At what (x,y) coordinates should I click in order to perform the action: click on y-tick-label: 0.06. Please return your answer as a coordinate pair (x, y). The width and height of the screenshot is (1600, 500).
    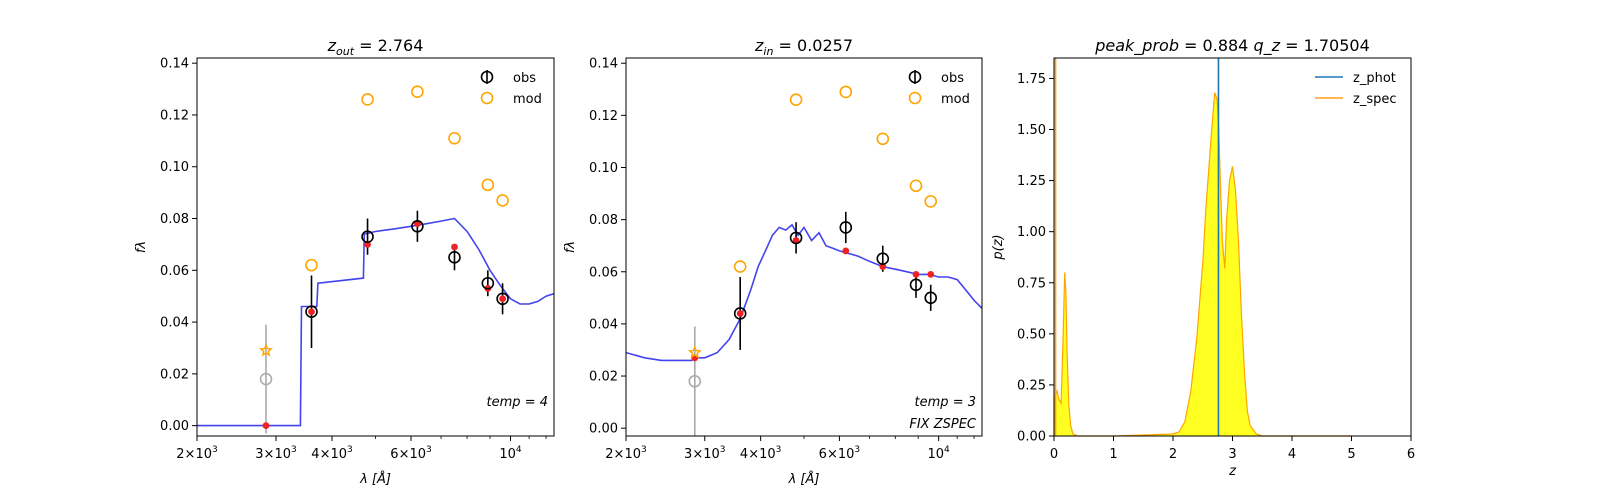
    Looking at the image, I should click on (174, 271).